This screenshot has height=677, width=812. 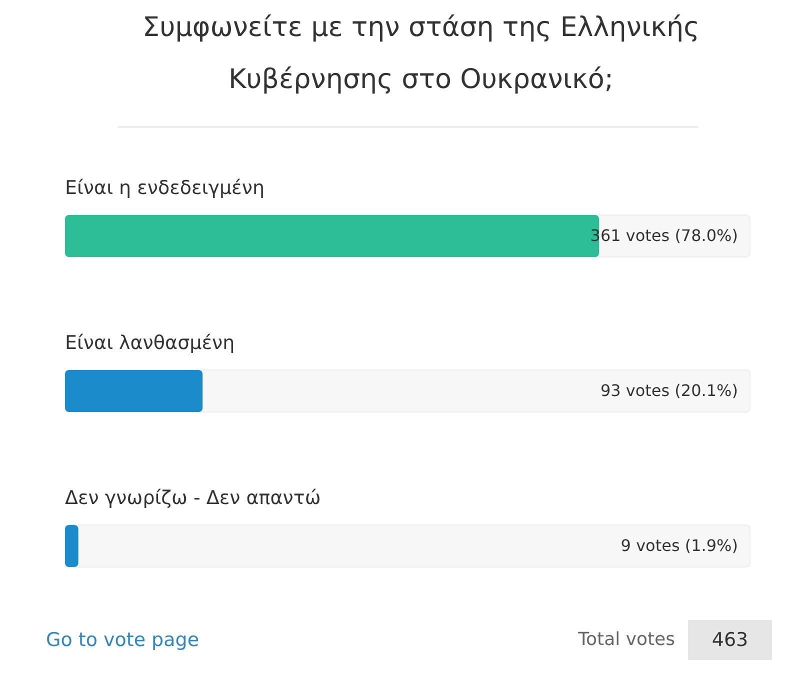 What do you see at coordinates (679, 545) in the screenshot?
I see `data-label: 9 votes (1.9%)` at bounding box center [679, 545].